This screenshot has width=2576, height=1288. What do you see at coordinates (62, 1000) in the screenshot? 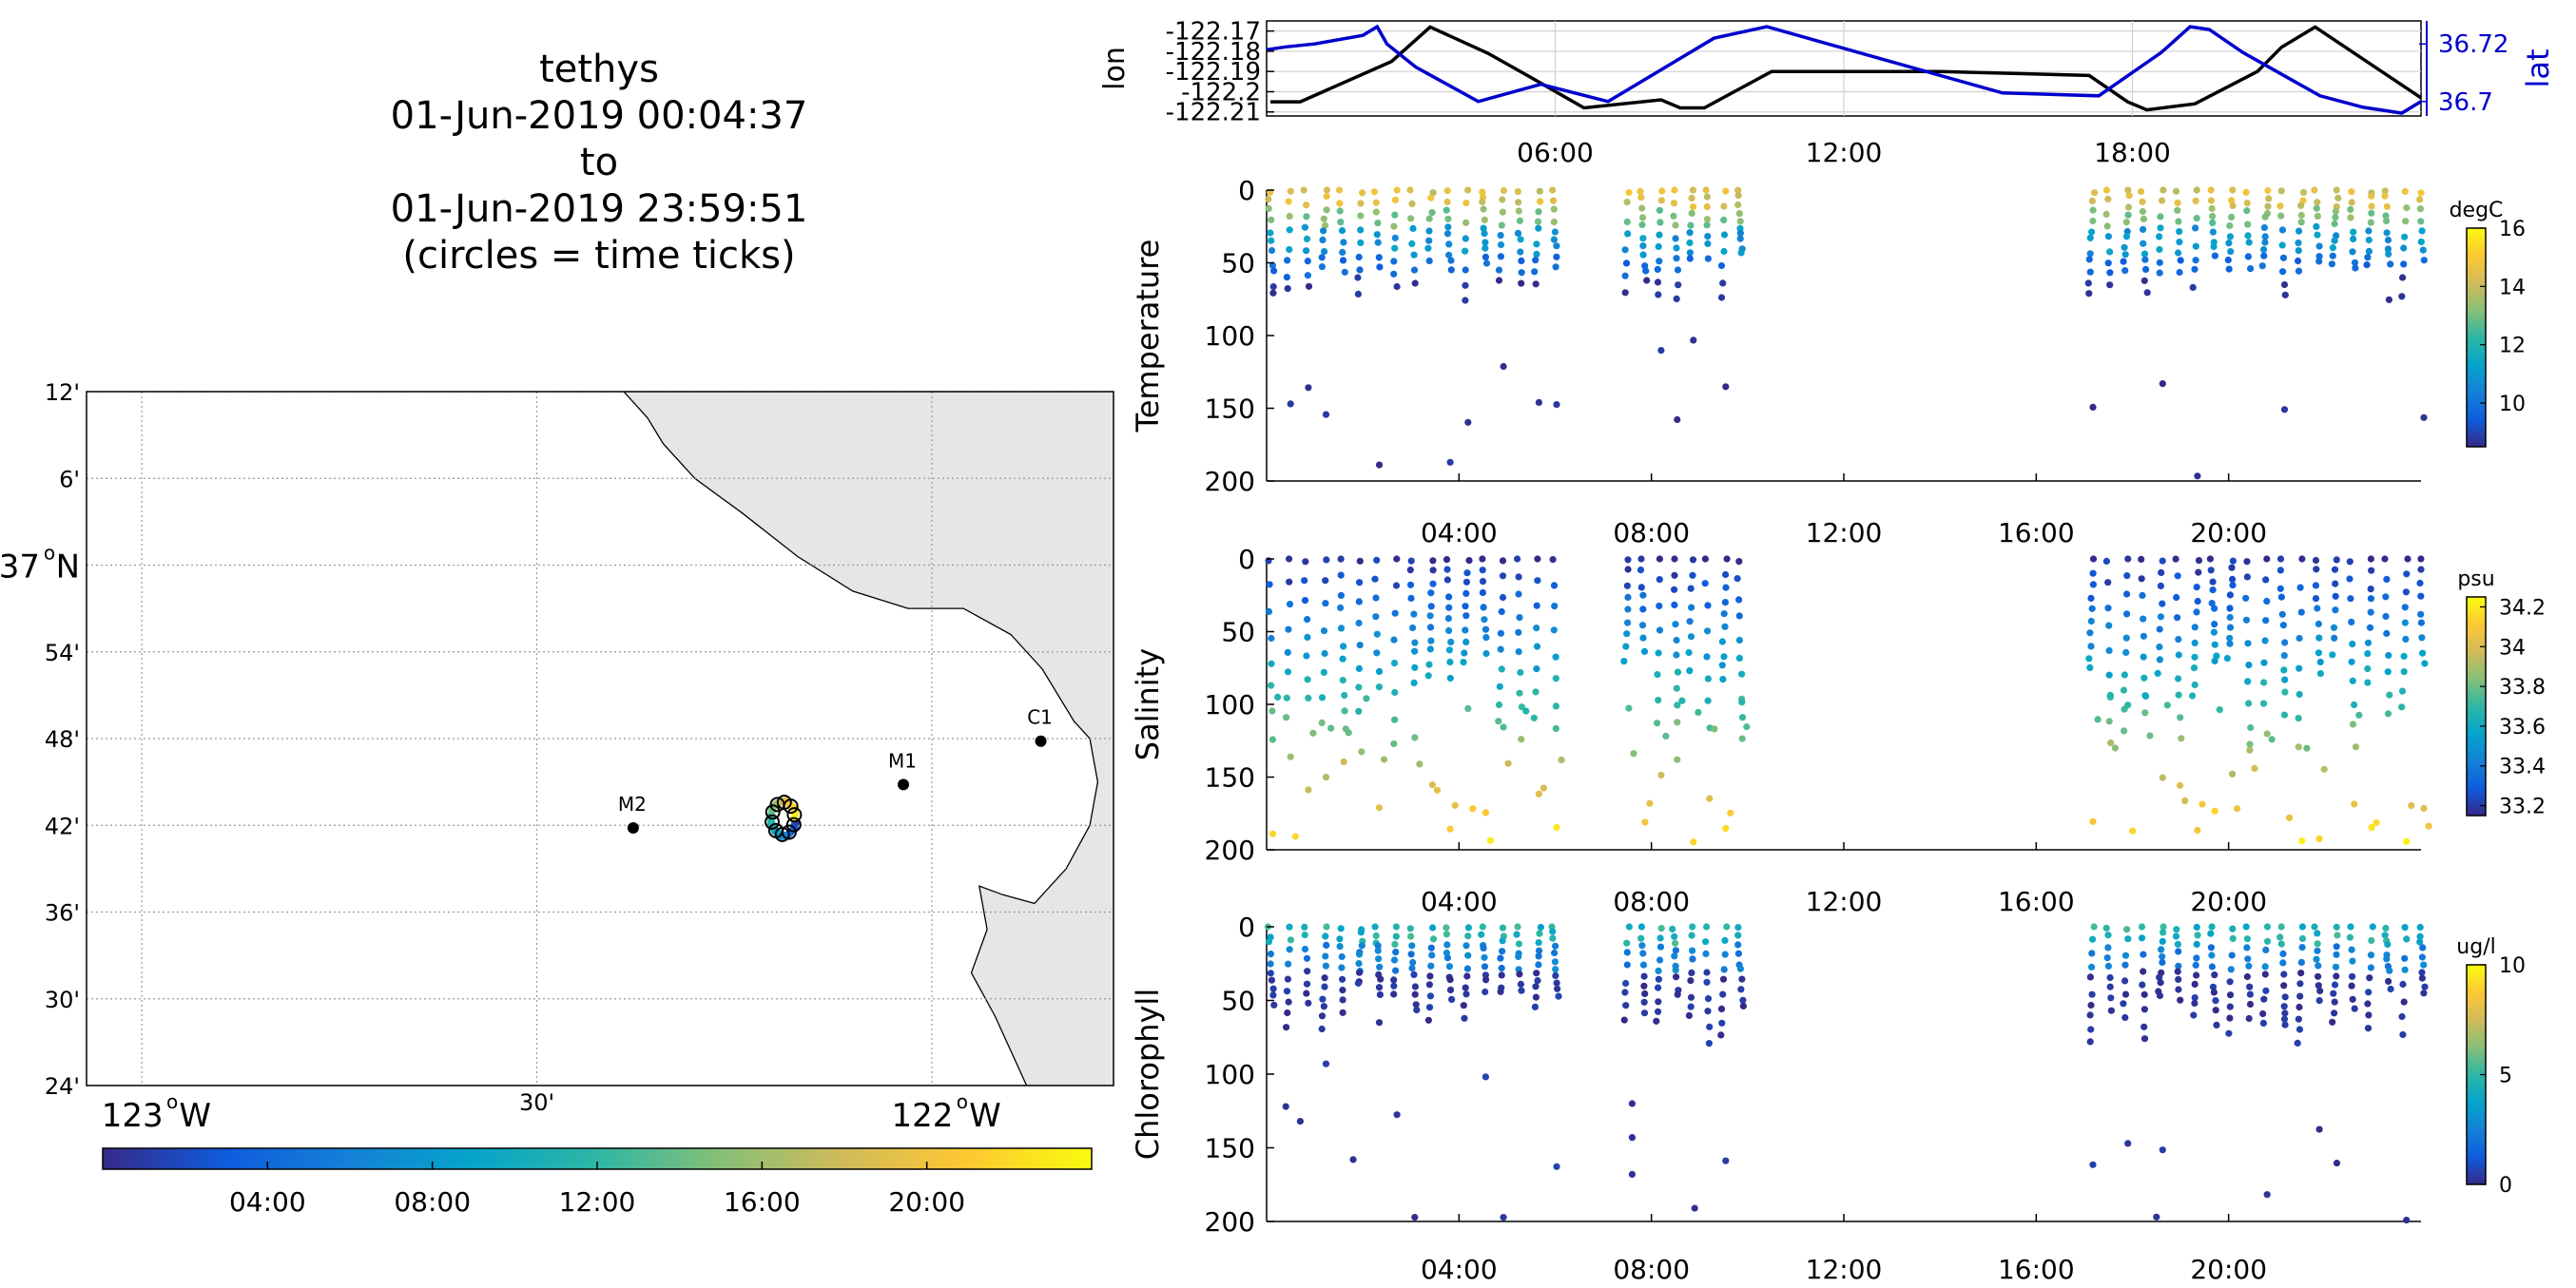
I see `map-lat-tick-label-7: 30'` at bounding box center [62, 1000].